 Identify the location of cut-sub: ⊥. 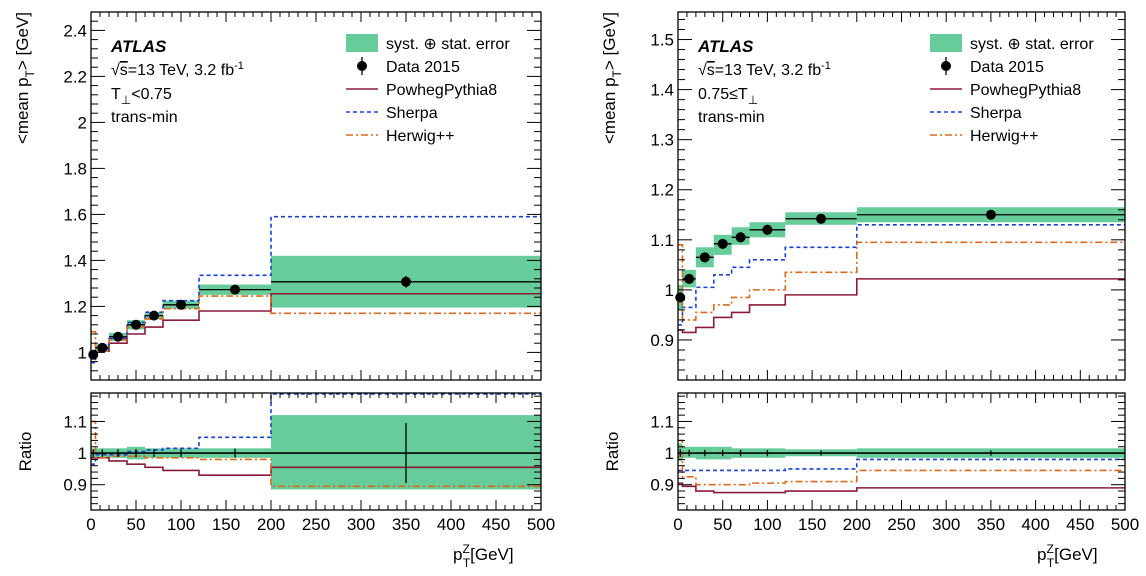
(753, 100).